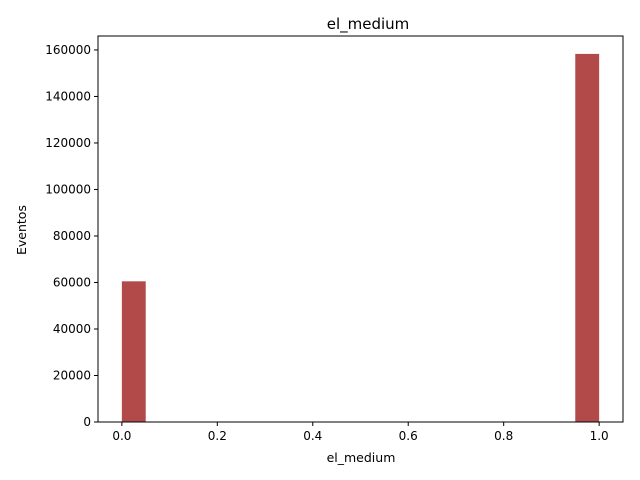 The width and height of the screenshot is (640, 480). Describe the element at coordinates (21, 230) in the screenshot. I see `y-axis-label: Eventos` at that location.